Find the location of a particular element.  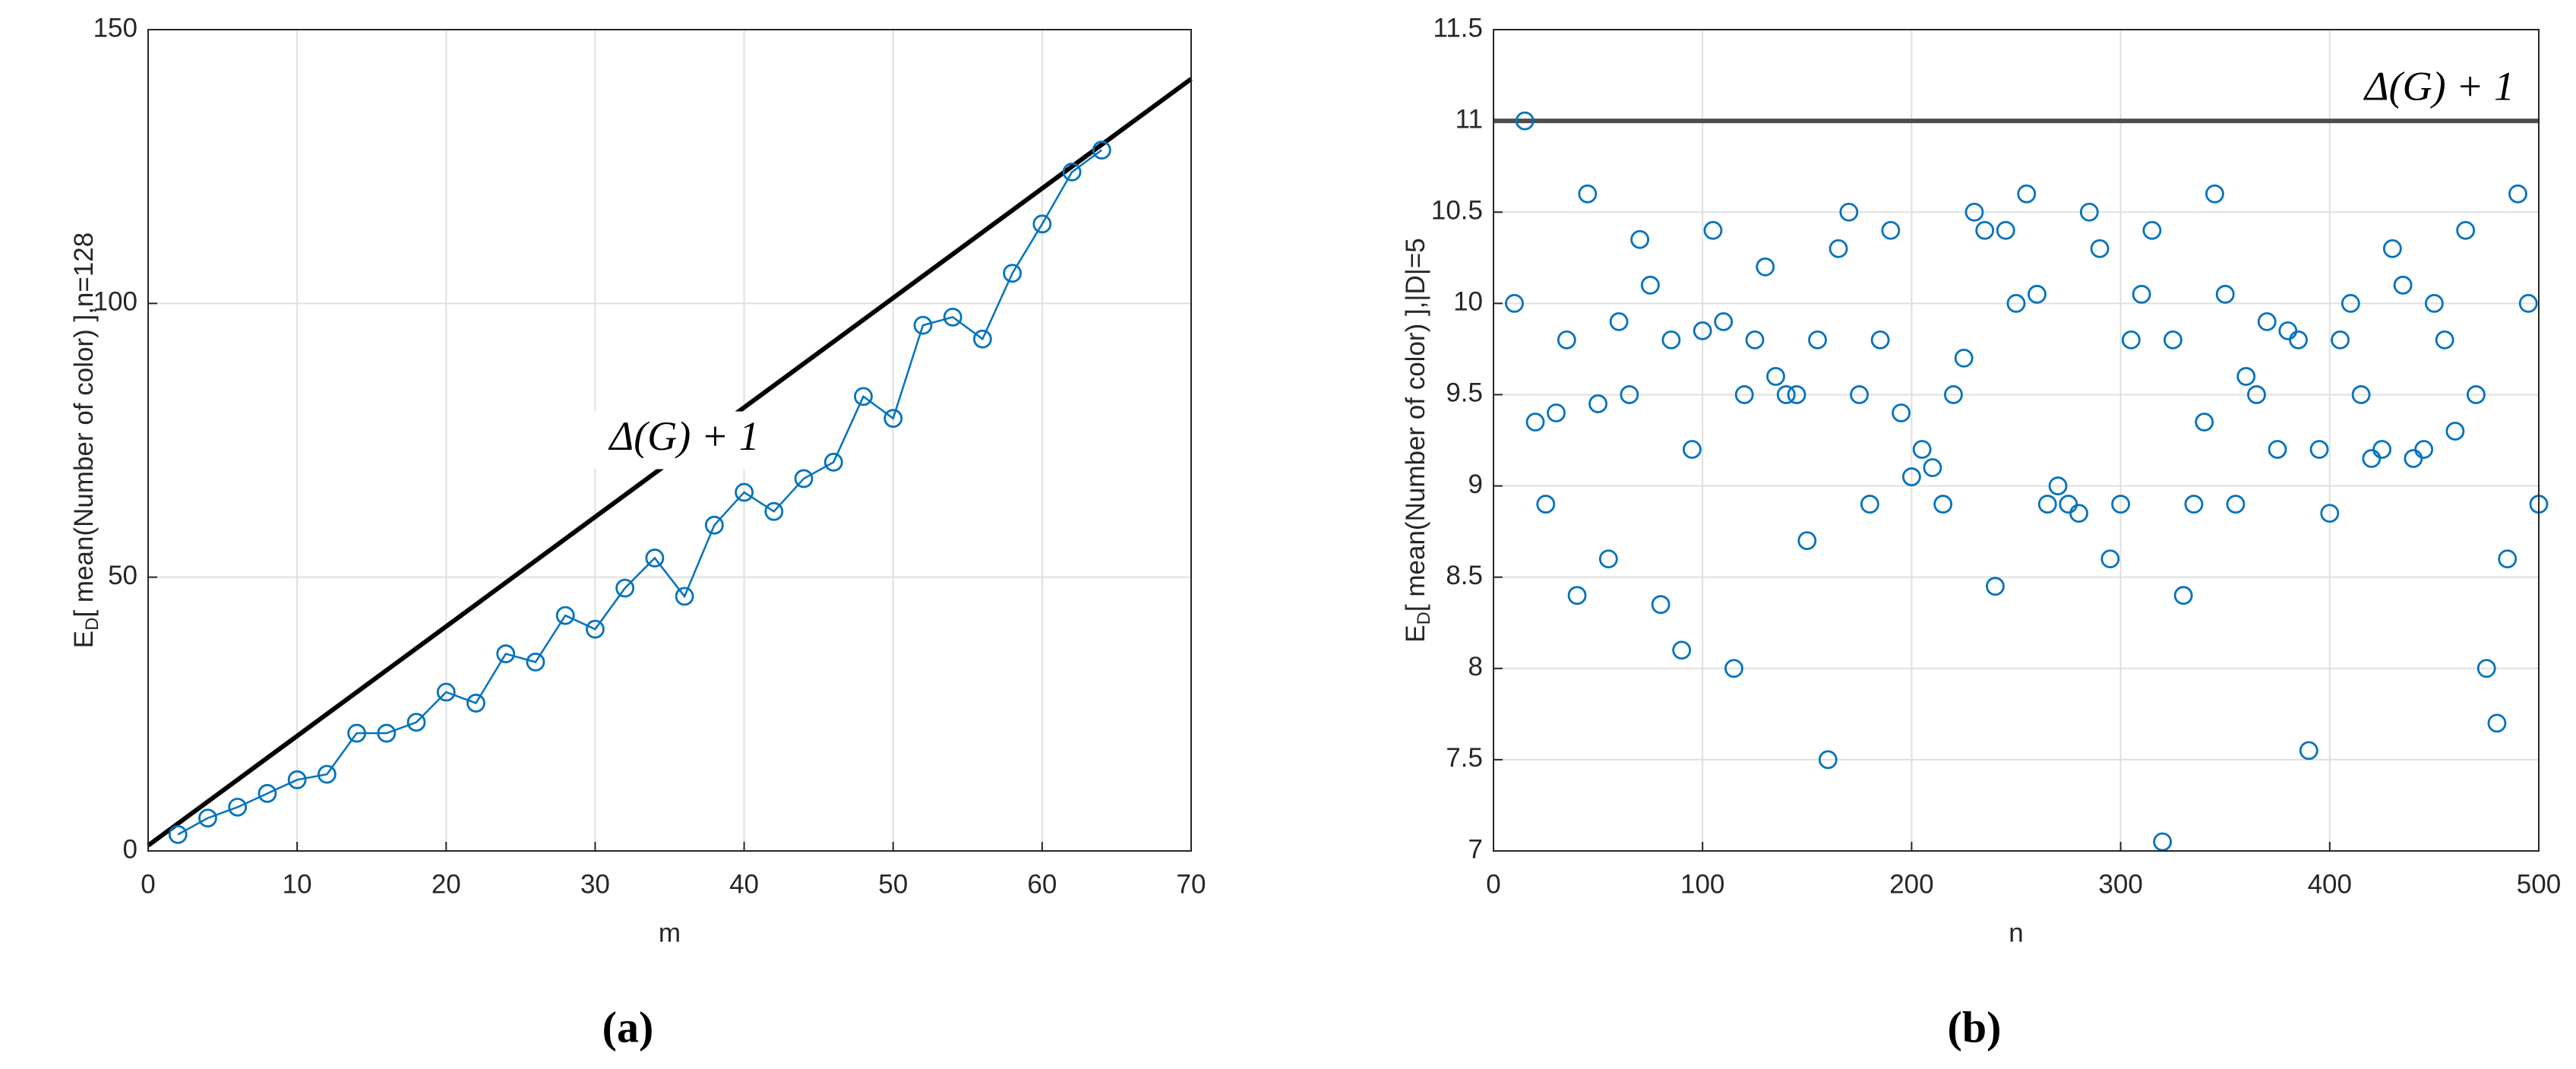

y-tick-label: 7.5 is located at coordinates (1464, 758).